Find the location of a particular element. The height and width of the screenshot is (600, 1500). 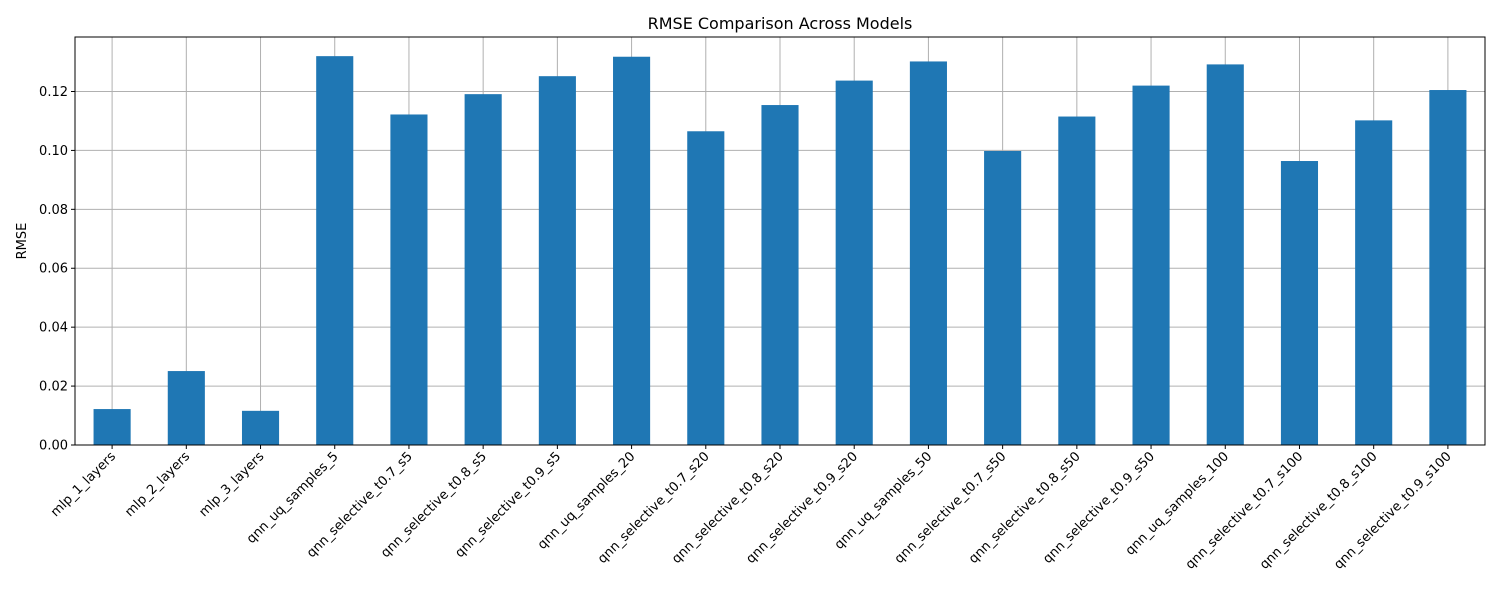

bar-qnn_selective_t0.9_s20 is located at coordinates (854, 262).